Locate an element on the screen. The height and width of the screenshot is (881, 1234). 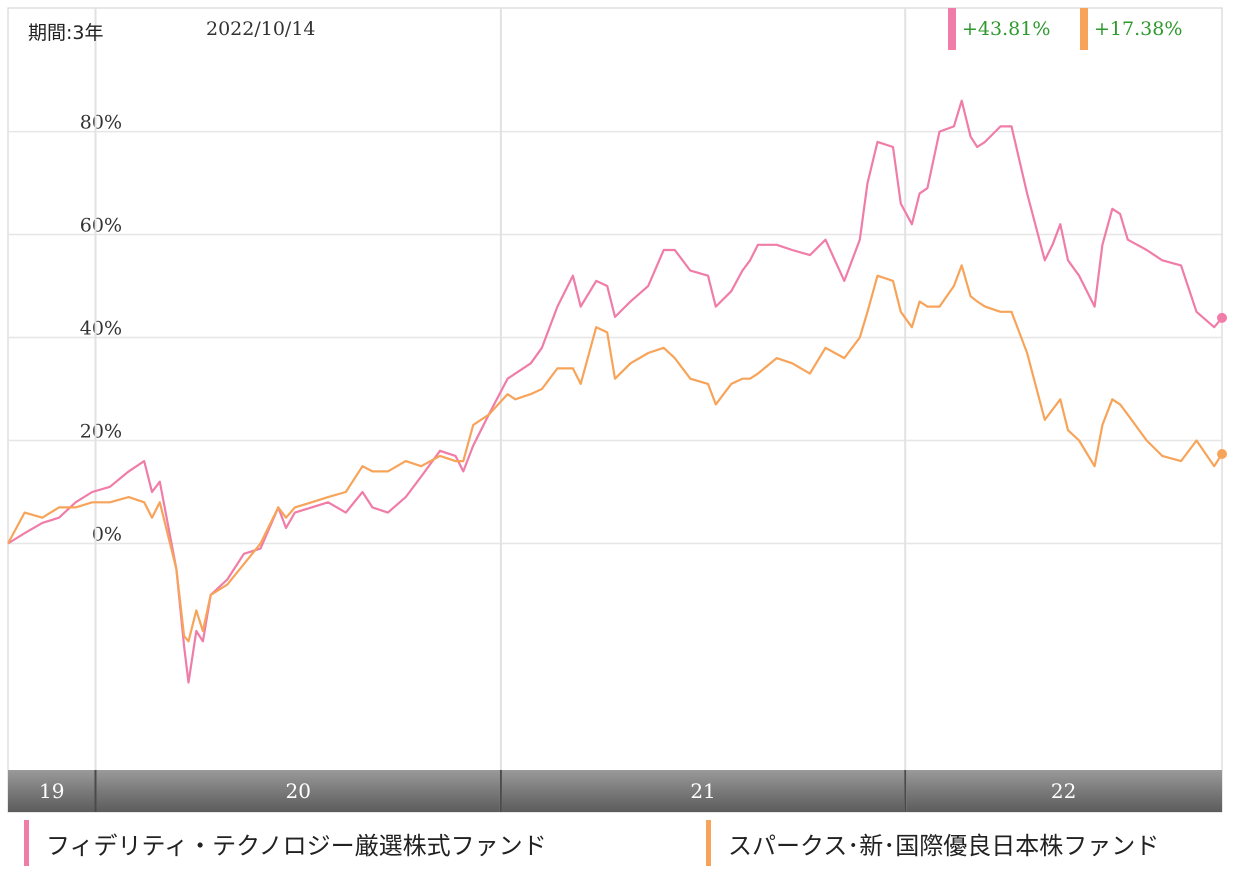
y-tick-label-20: 20% is located at coordinates (101, 431).